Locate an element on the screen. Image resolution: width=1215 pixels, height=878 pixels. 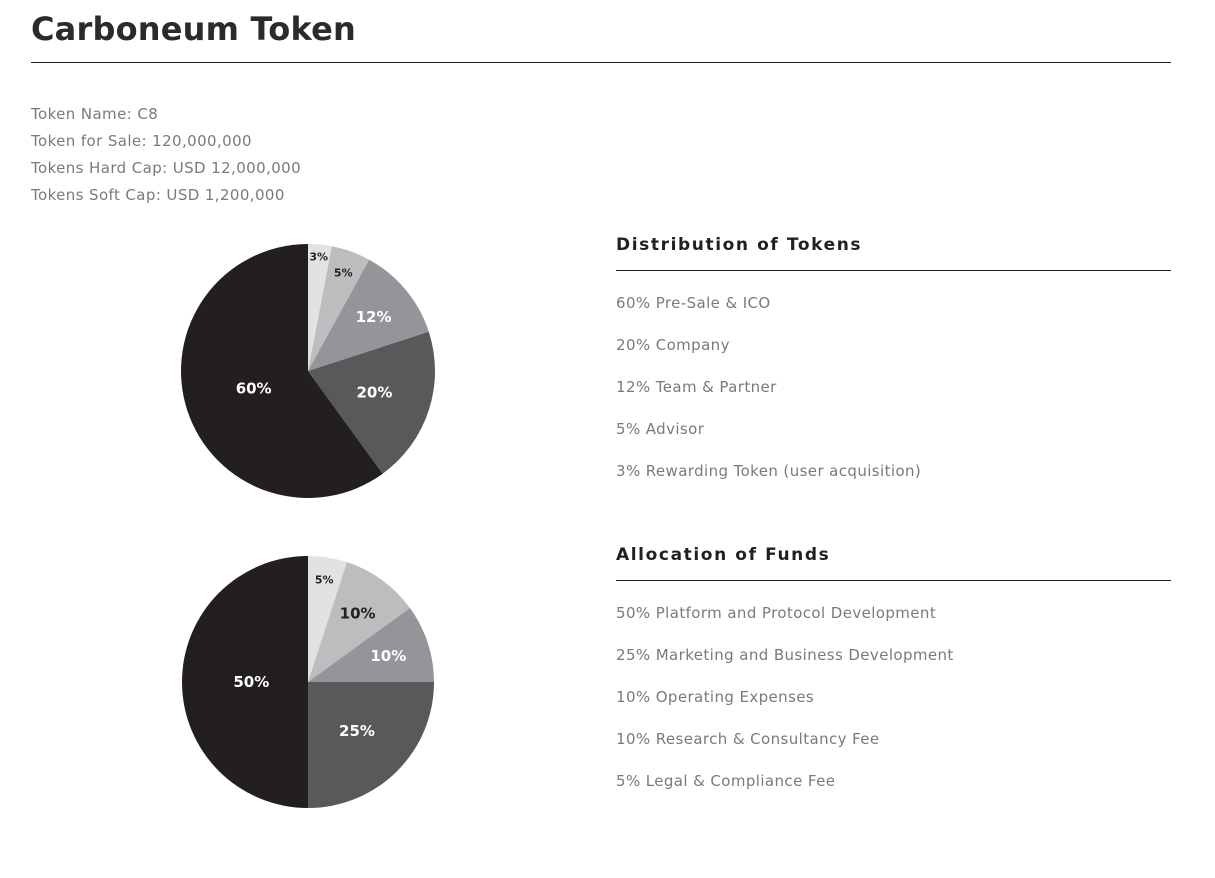
allocation-item: 10% Research & Consultancy Fee is located at coordinates (748, 739).